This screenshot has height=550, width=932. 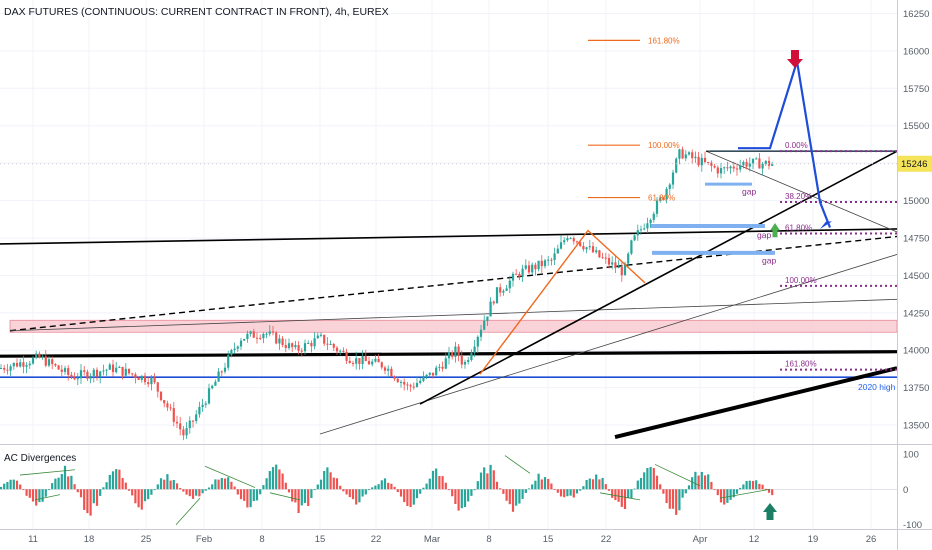 I want to click on time-tick-label: 25, so click(x=146, y=539).